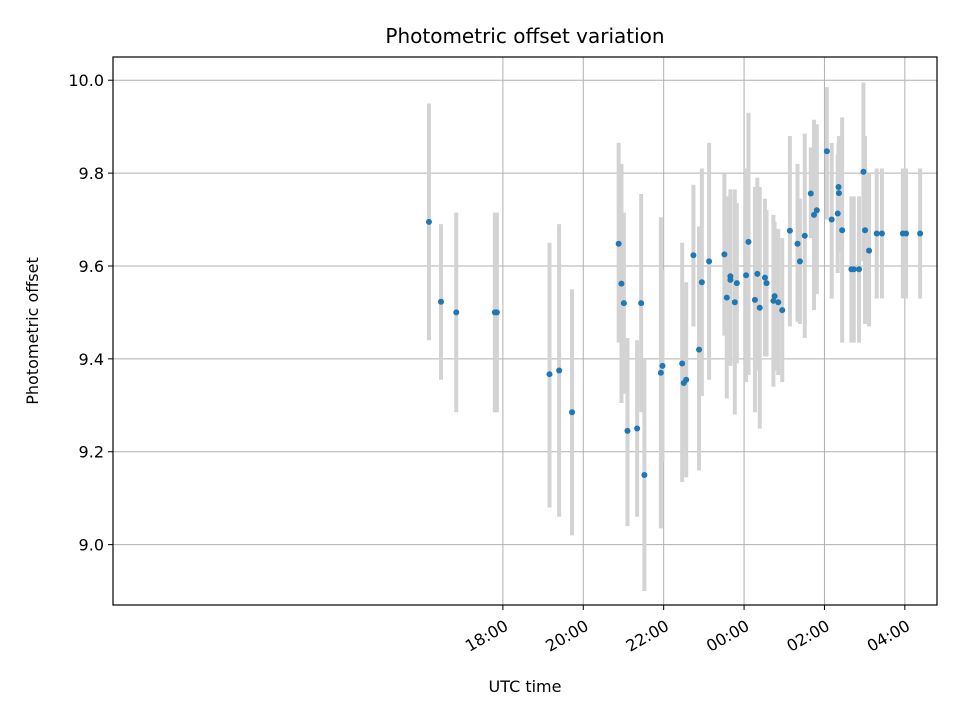 The image size is (960, 720). I want to click on x-tick-label: 00:00, so click(727, 636).